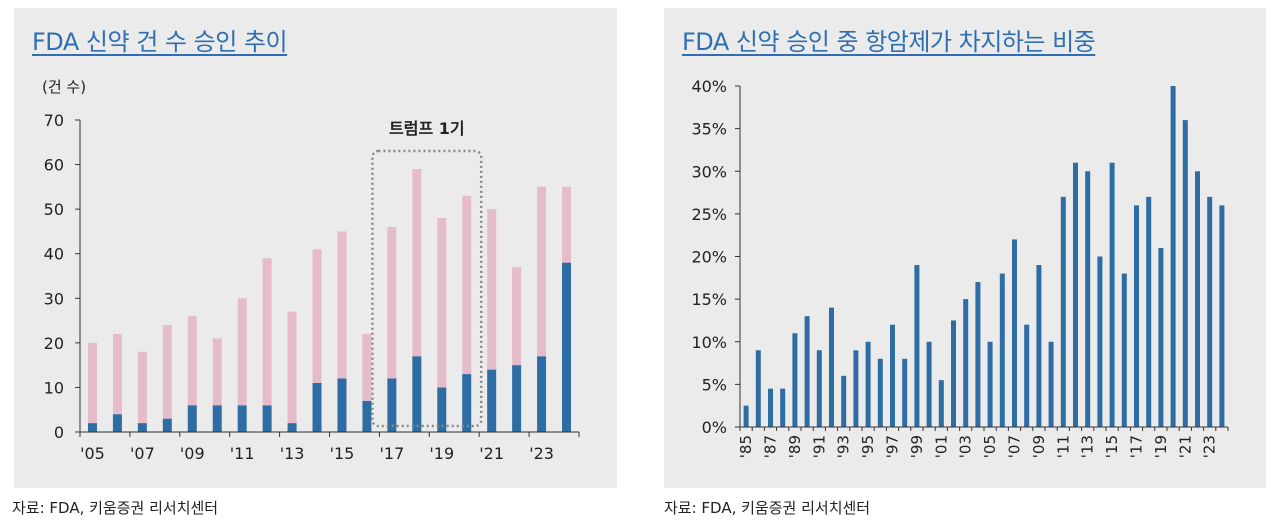 The image size is (1277, 523). What do you see at coordinates (54, 298) in the screenshot?
I see `left-y-tick-label: 30` at bounding box center [54, 298].